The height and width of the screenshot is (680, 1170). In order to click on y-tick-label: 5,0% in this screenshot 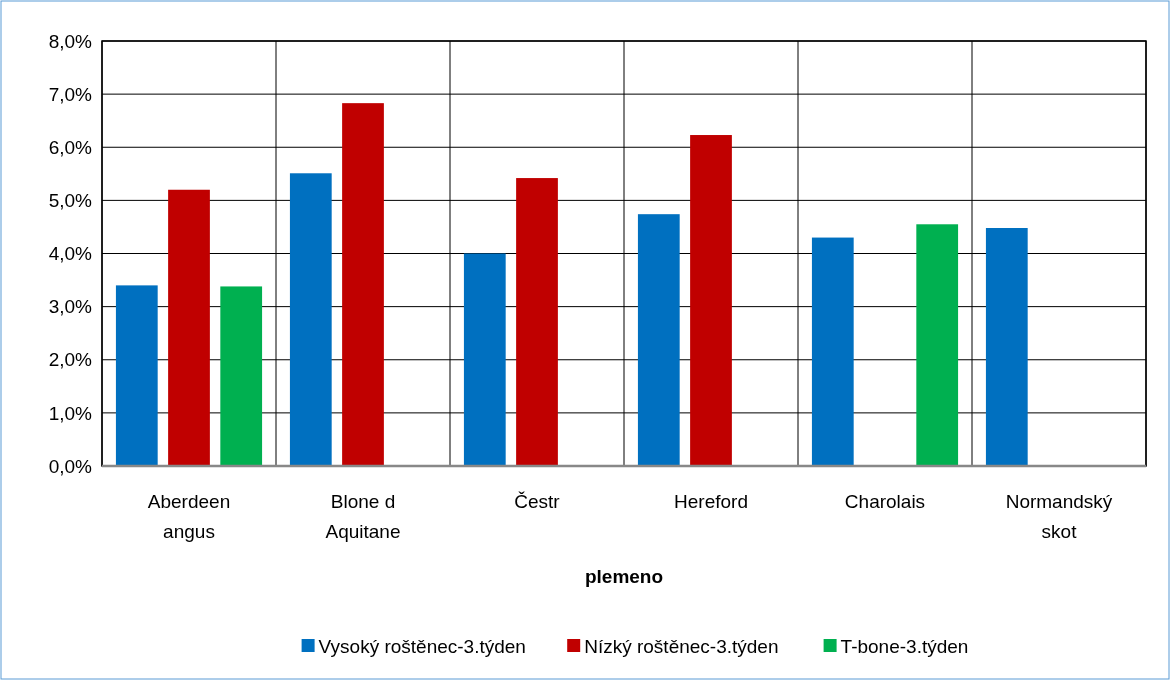, I will do `click(70, 201)`.